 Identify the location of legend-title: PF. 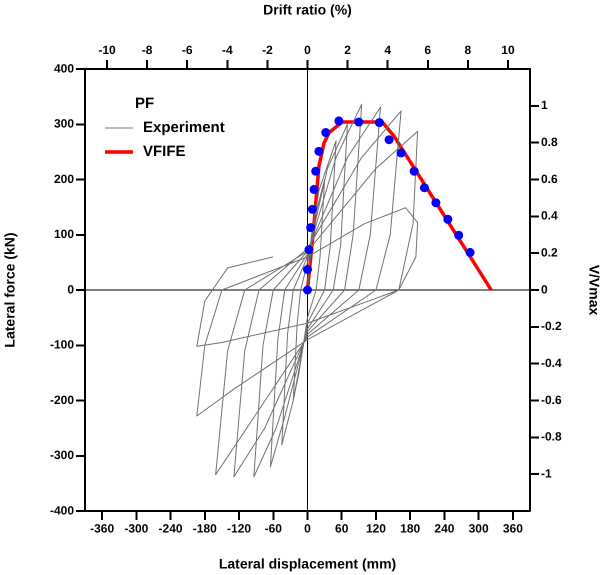
(144, 103).